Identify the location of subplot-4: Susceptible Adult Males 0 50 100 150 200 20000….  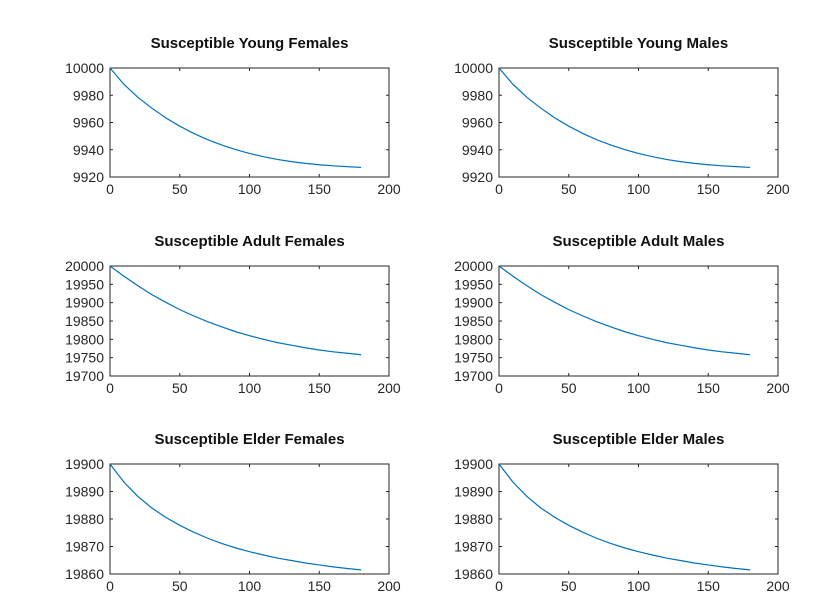
(622, 314).